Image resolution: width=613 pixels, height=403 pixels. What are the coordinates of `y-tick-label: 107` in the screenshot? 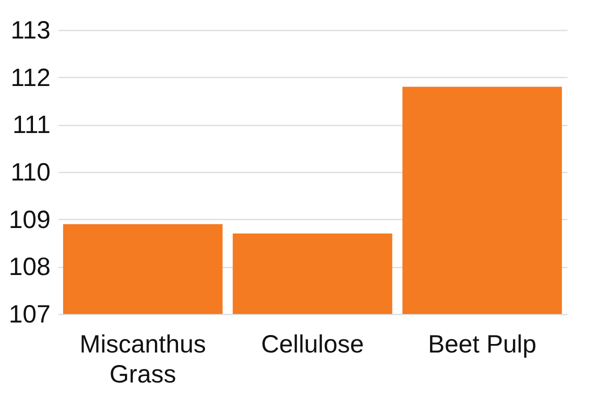 It's located at (29, 314).